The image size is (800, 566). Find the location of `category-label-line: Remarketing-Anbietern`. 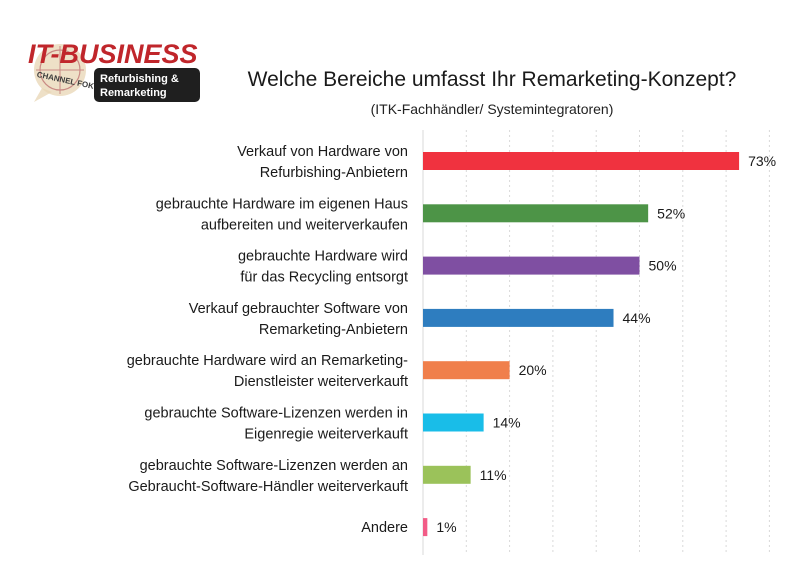

category-label-line: Remarketing-Anbietern is located at coordinates (333, 330).